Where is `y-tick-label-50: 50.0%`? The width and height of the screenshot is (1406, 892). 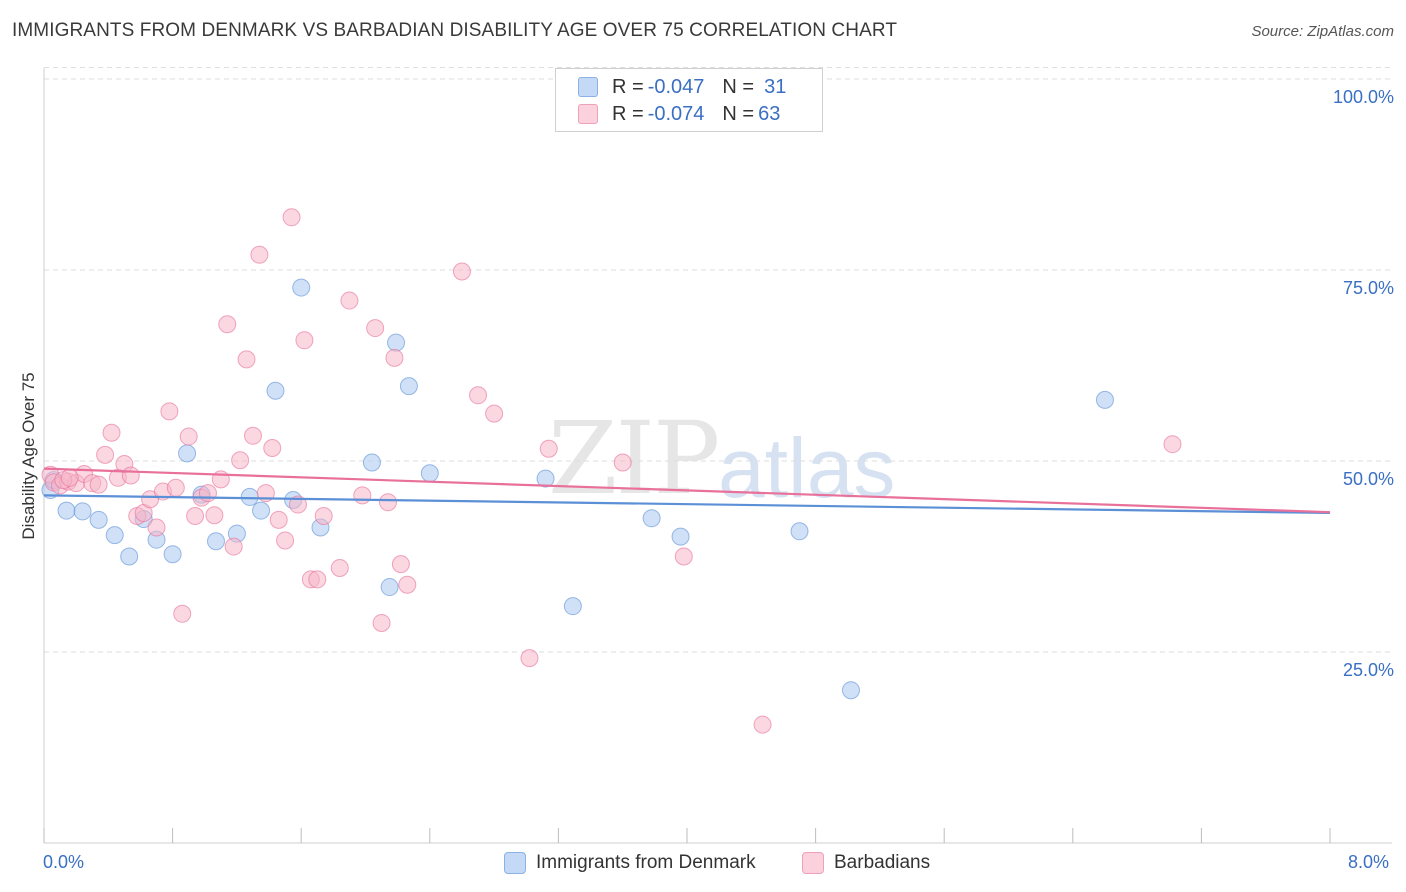
y-tick-label-50: 50.0% is located at coordinates (1368, 479).